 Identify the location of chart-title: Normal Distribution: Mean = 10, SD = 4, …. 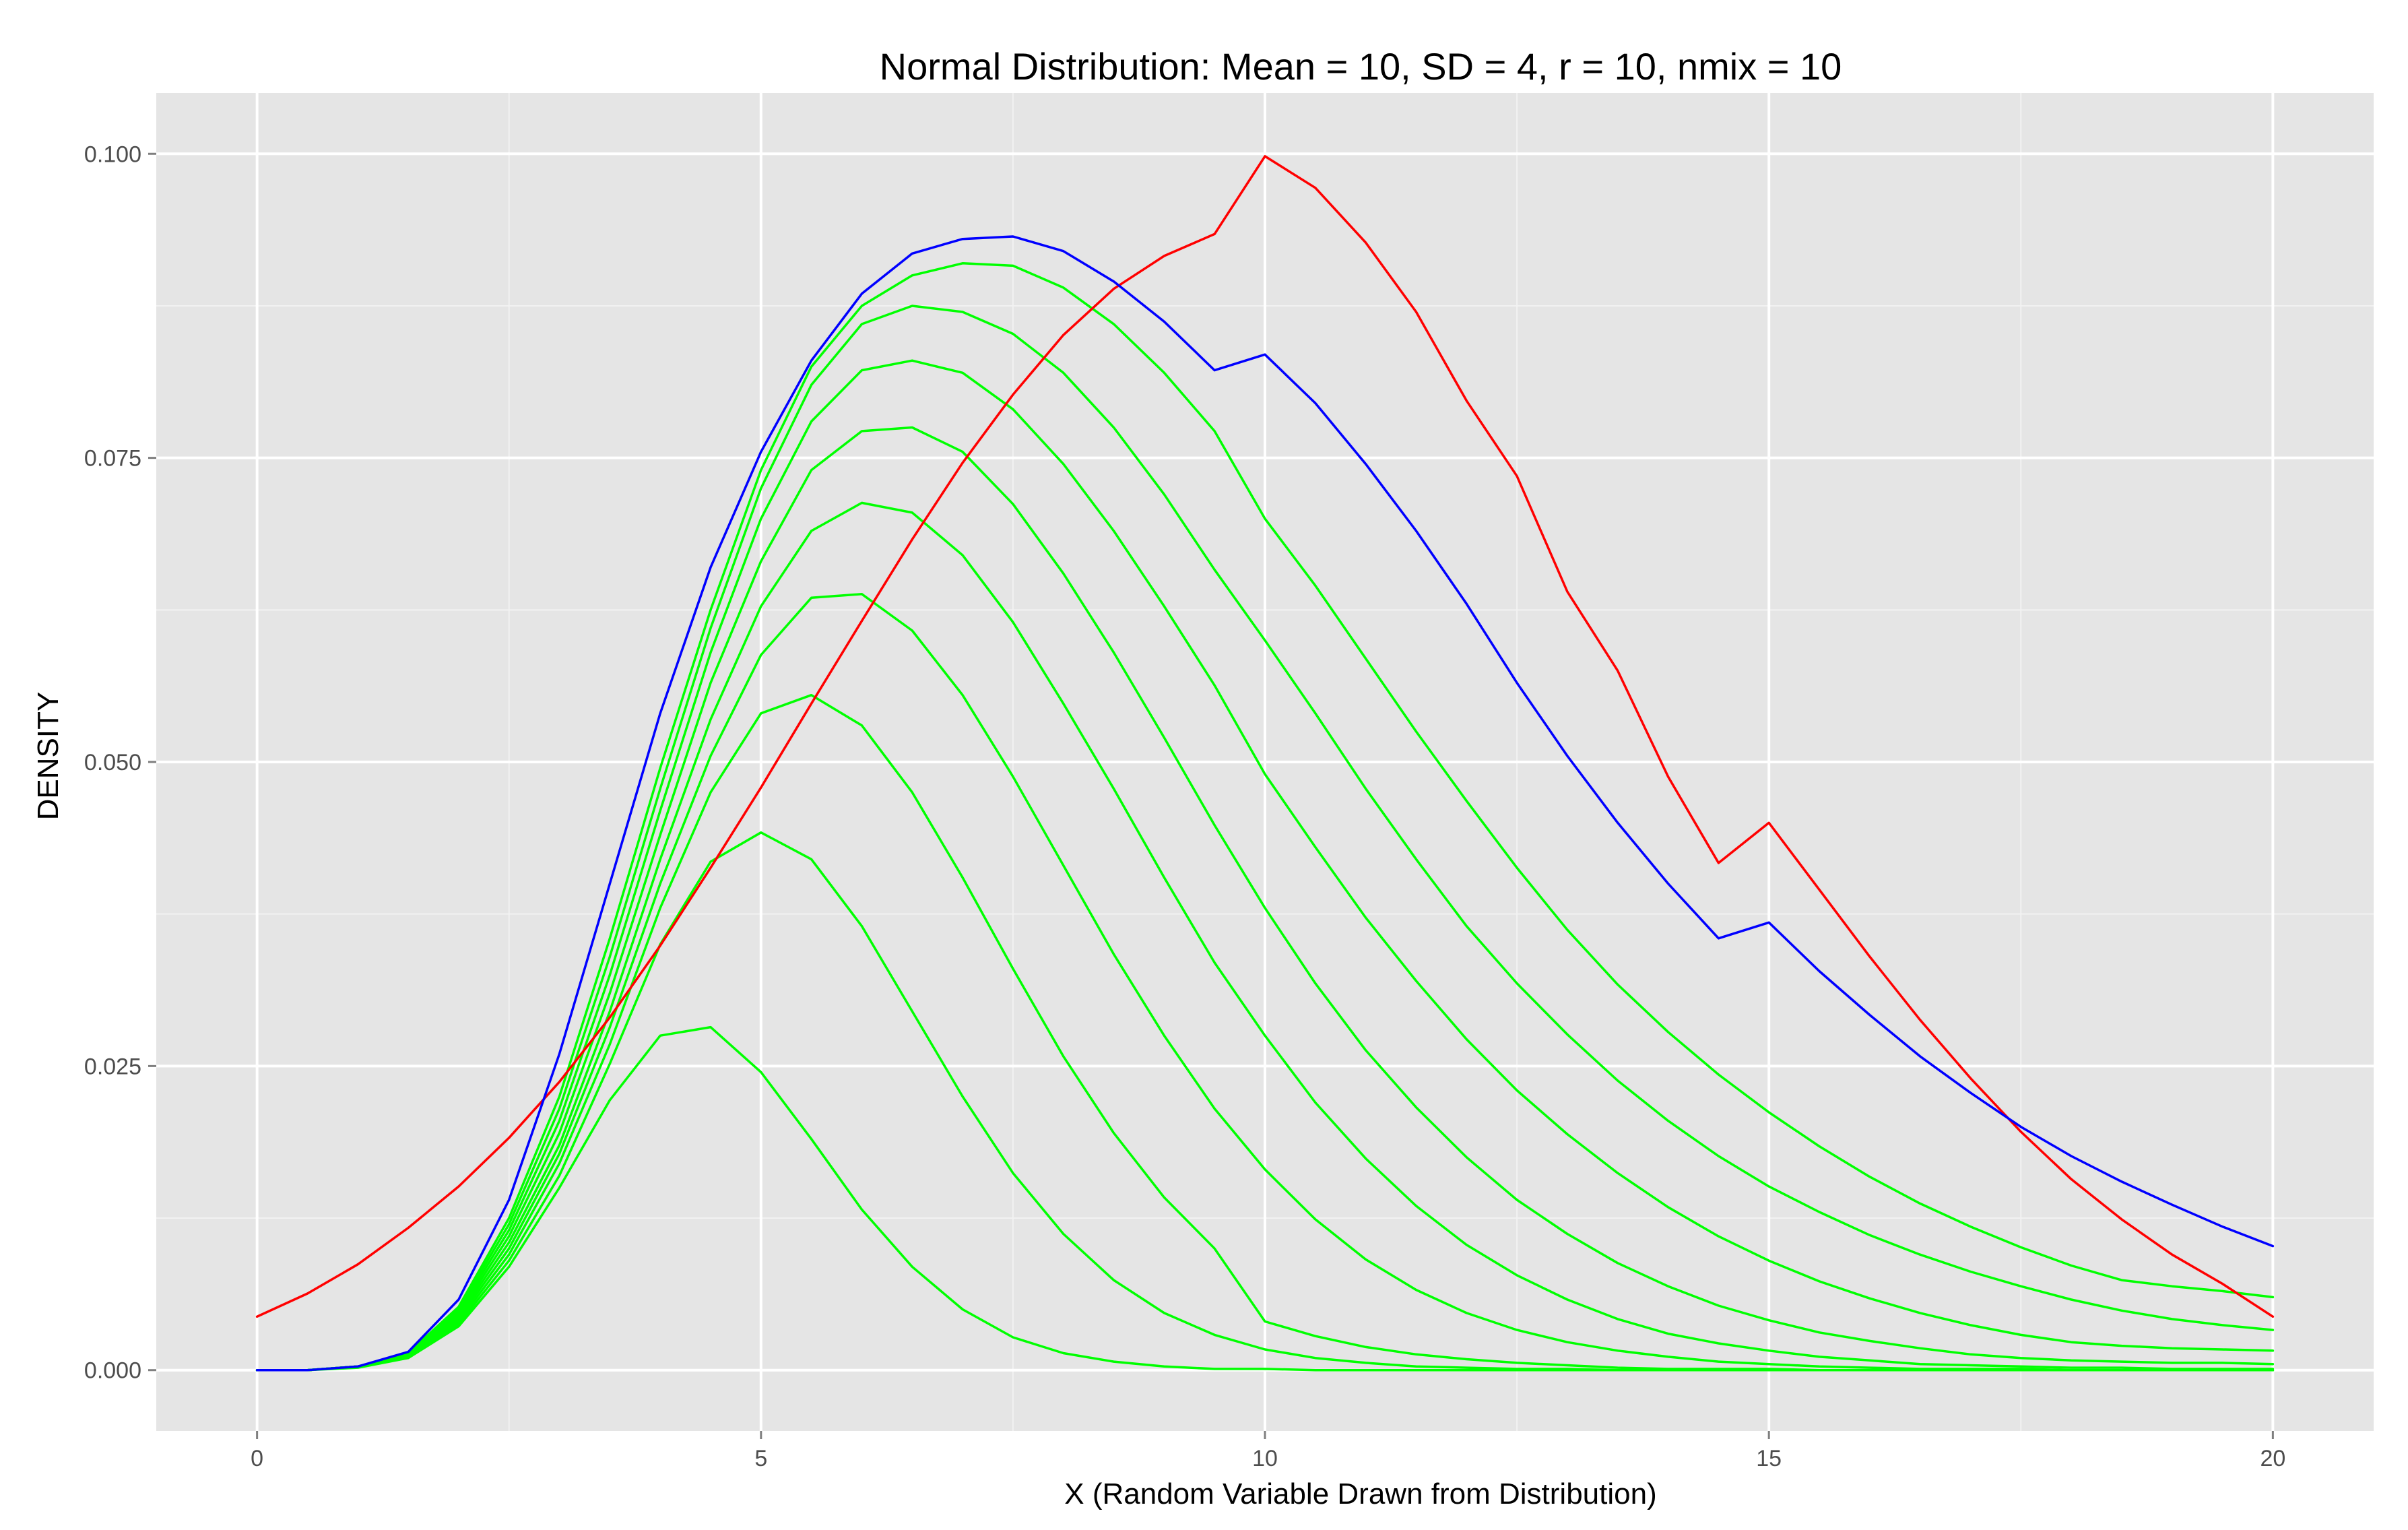
(1361, 67).